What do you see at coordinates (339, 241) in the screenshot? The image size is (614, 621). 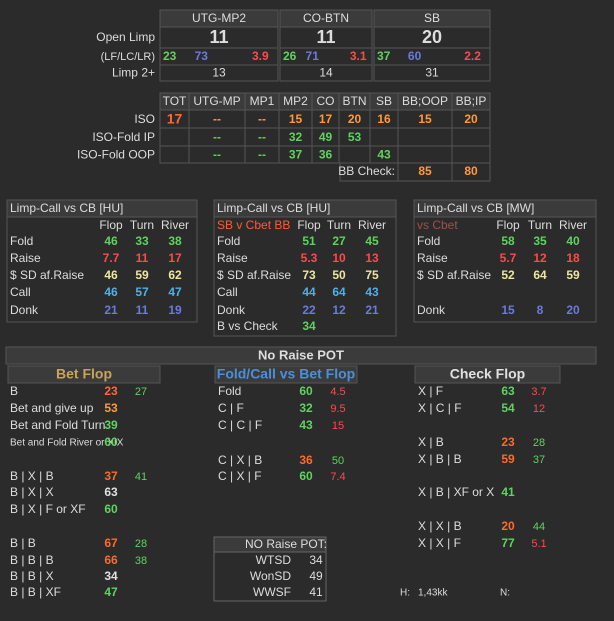 I see `value: 27` at bounding box center [339, 241].